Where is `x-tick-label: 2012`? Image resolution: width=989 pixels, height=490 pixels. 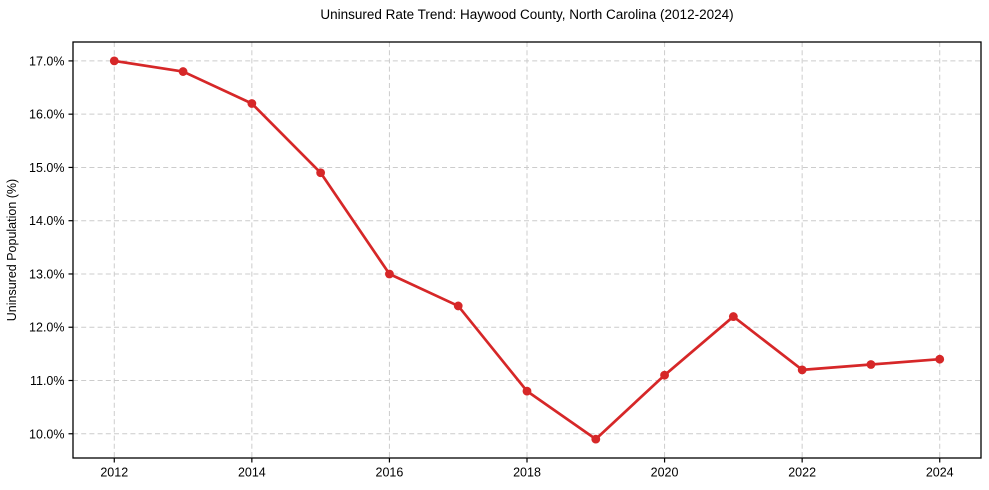
x-tick-label: 2012 is located at coordinates (114, 473).